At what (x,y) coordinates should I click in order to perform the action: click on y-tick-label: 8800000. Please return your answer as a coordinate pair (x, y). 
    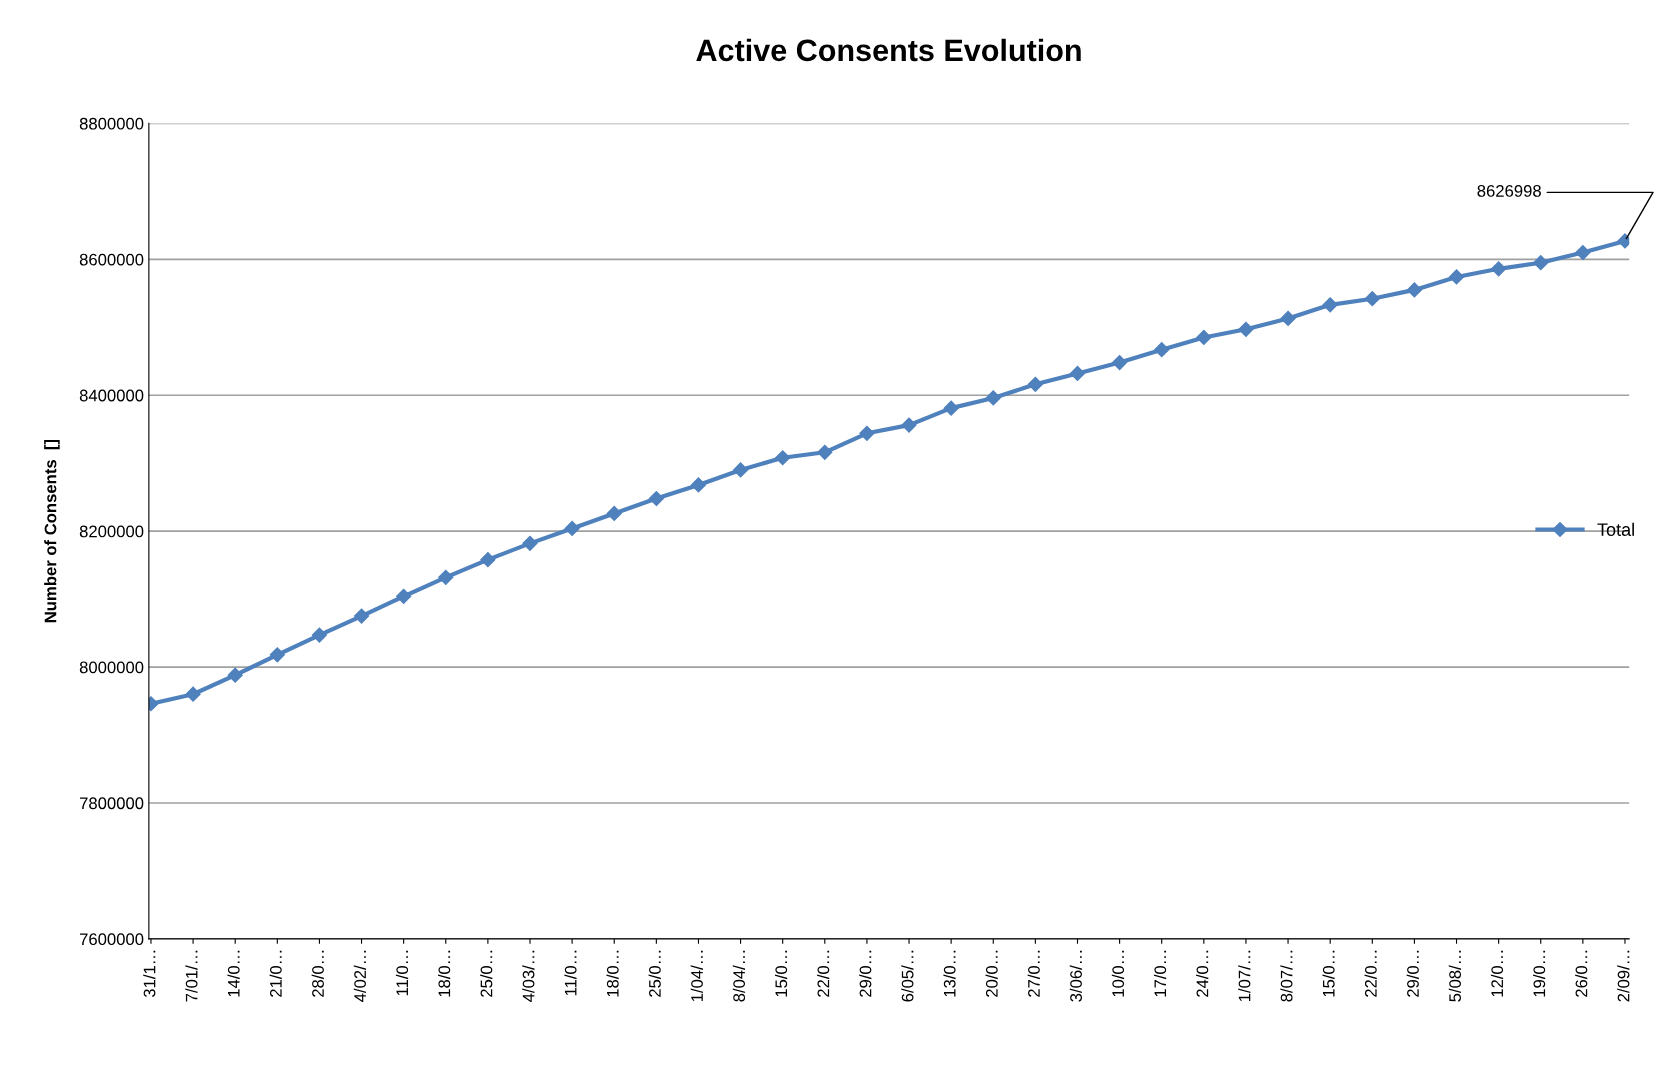
    Looking at the image, I should click on (111, 123).